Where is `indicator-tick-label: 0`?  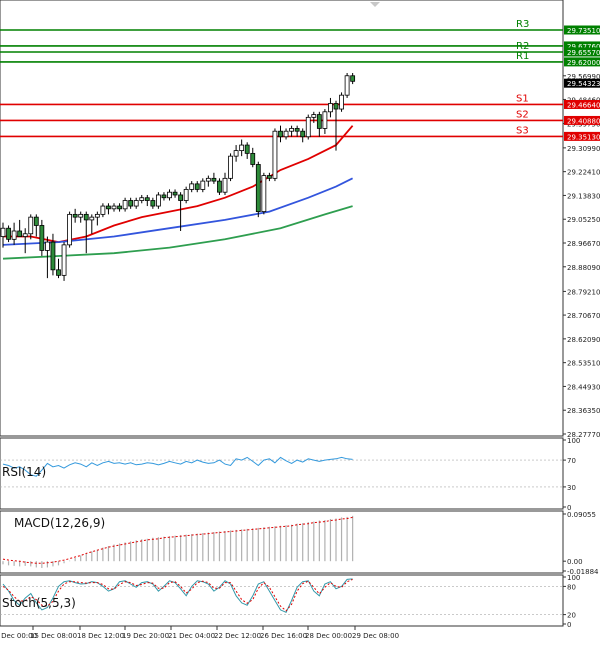 indicator-tick-label: 0 is located at coordinates (569, 625).